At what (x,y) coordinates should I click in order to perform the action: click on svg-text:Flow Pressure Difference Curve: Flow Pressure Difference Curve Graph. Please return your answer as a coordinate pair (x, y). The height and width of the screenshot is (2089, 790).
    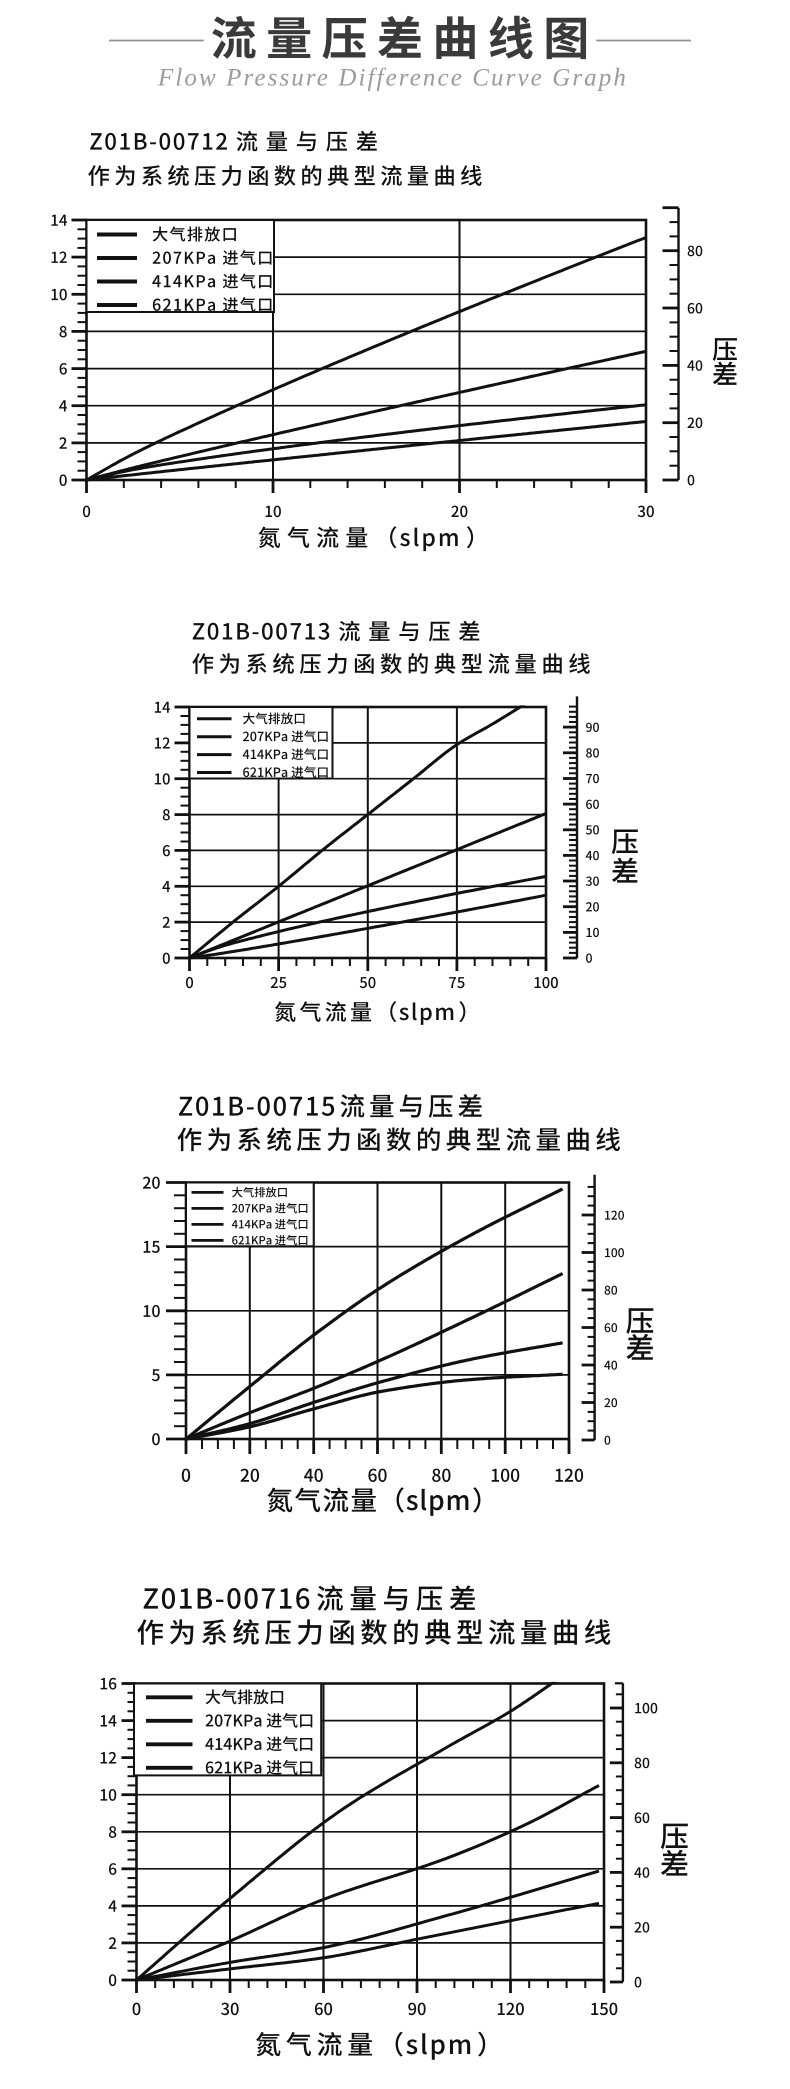
    Looking at the image, I should click on (392, 78).